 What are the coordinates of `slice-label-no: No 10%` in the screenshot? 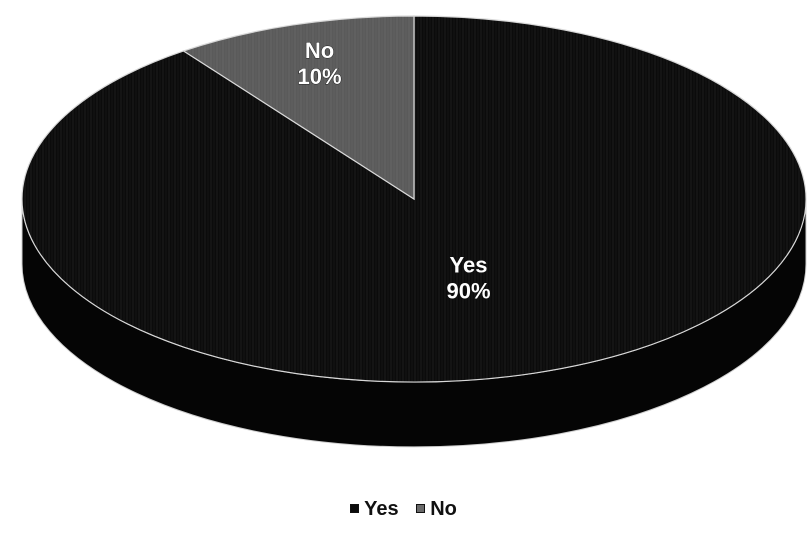 It's located at (319, 63).